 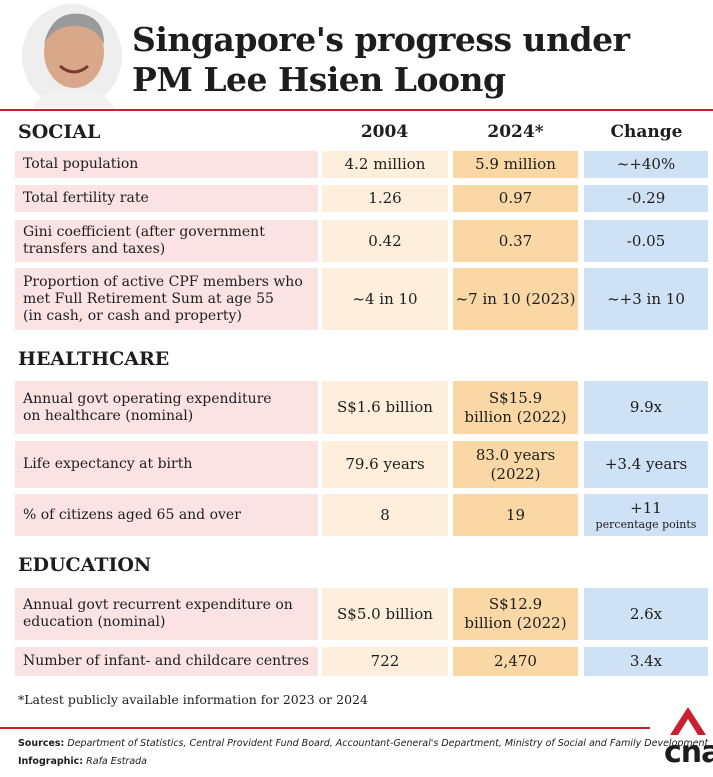 I want to click on table-cell: 2.6x, so click(x=646, y=614).